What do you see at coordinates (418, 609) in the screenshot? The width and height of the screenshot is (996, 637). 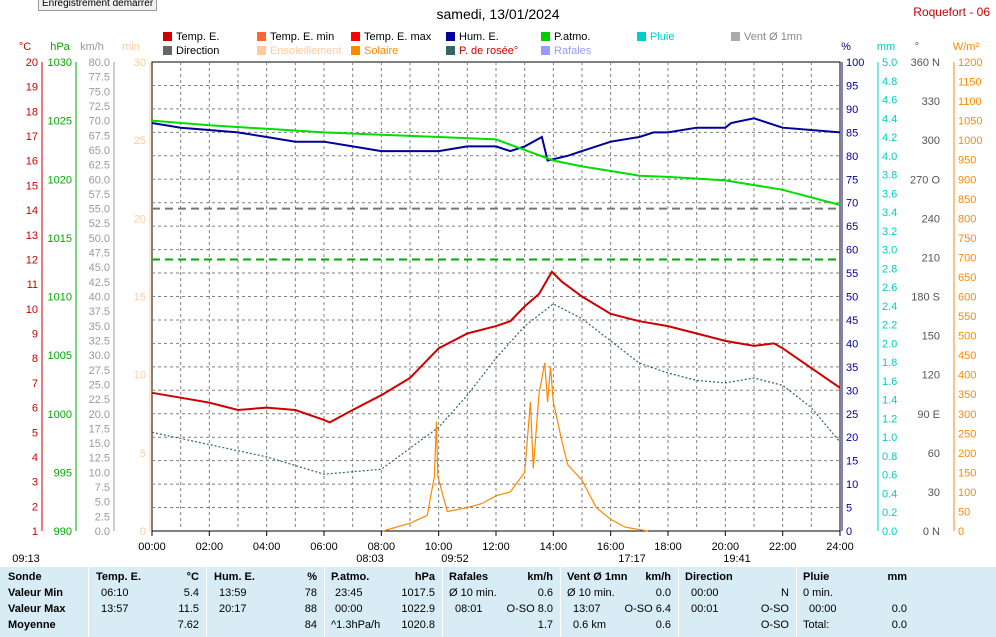 I see `max-value: 1022.9` at bounding box center [418, 609].